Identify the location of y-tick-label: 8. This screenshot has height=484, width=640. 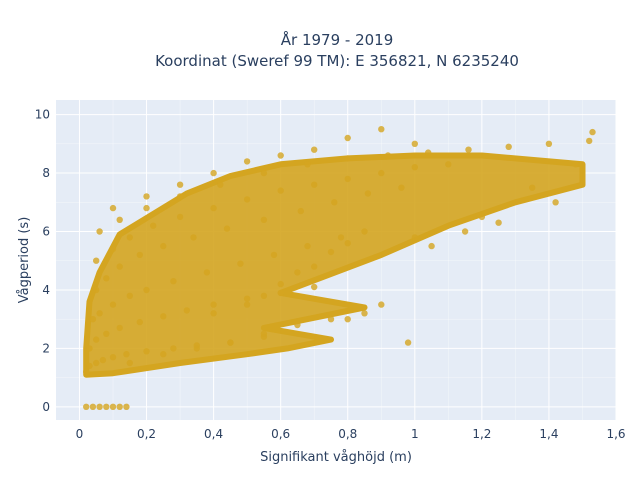
(46, 173).